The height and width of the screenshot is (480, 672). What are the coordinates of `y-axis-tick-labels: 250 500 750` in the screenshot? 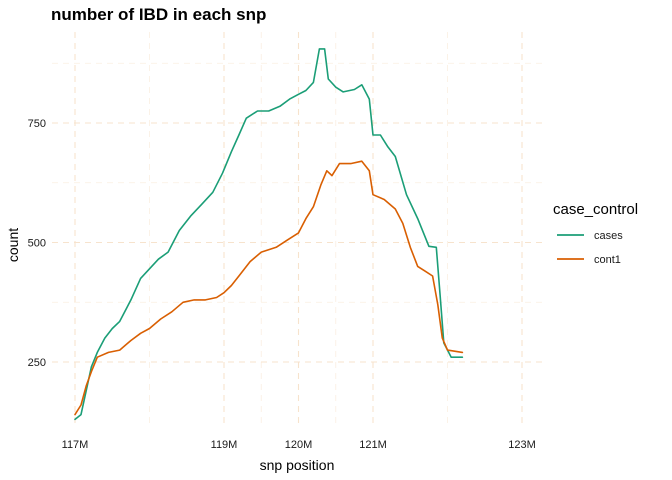 It's located at (37, 243).